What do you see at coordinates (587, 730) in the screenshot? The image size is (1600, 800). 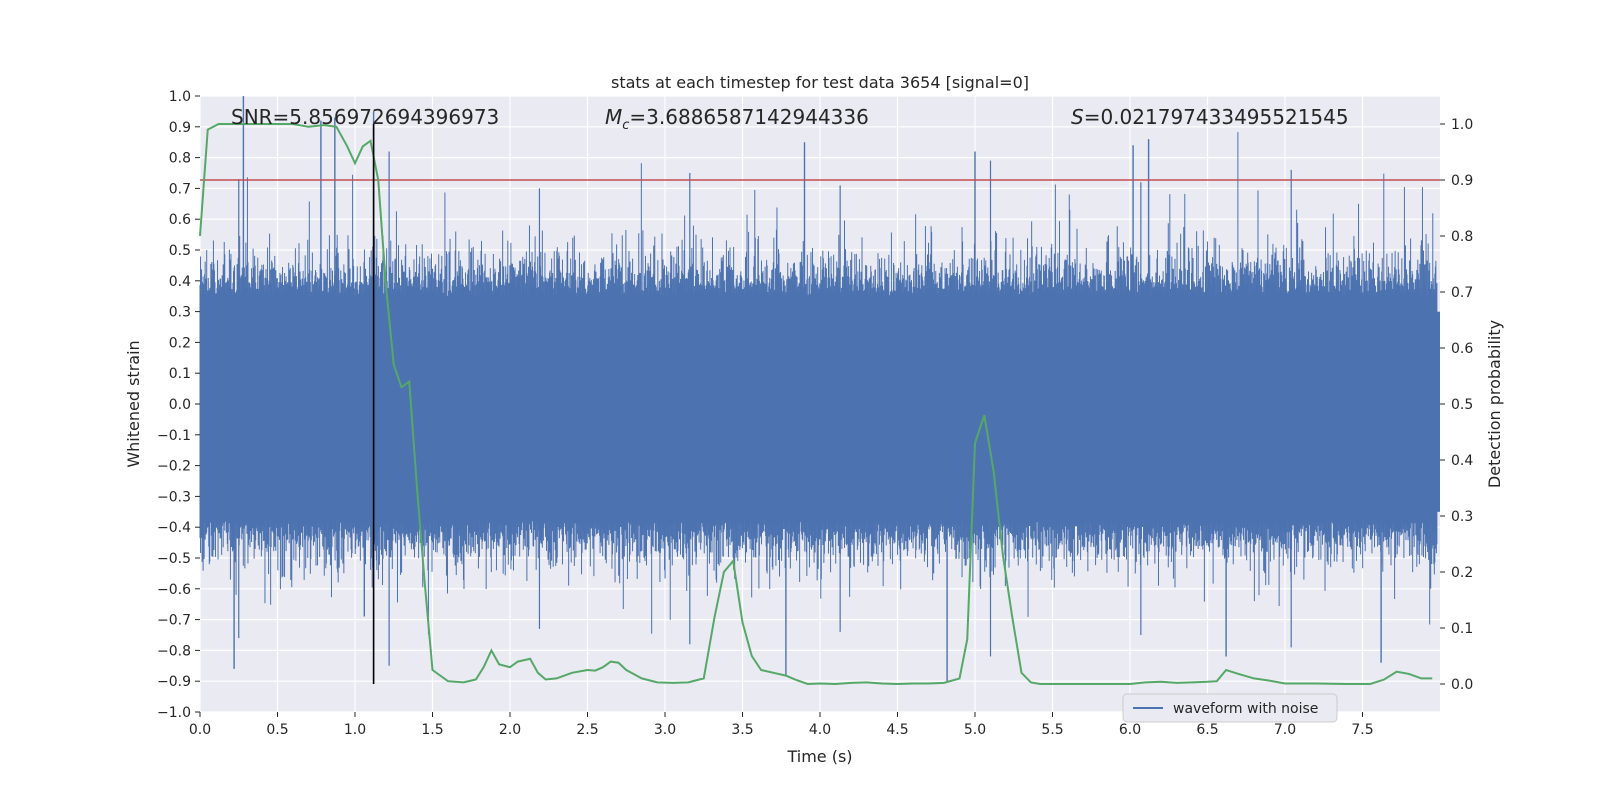 I see `x-tick-label: 2.5` at bounding box center [587, 730].